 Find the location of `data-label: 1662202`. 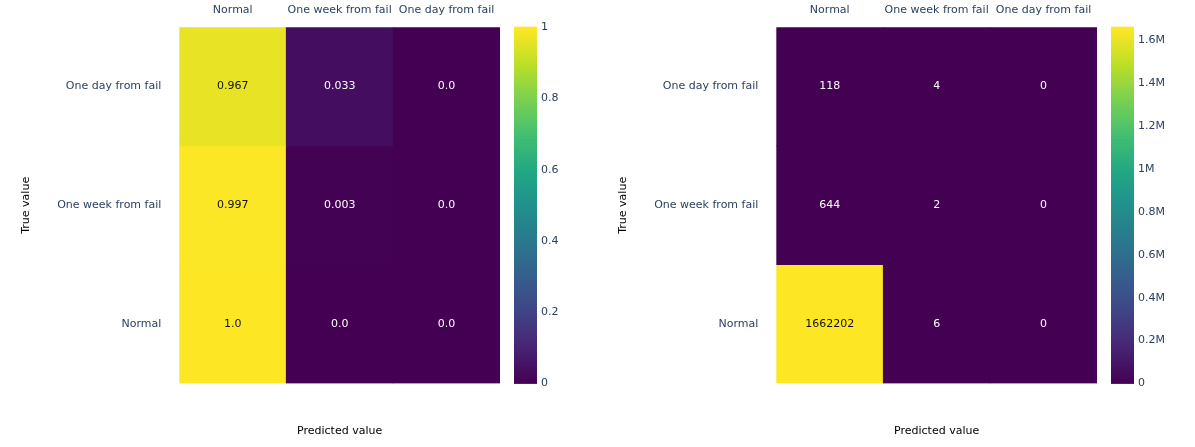

data-label: 1662202 is located at coordinates (830, 323).